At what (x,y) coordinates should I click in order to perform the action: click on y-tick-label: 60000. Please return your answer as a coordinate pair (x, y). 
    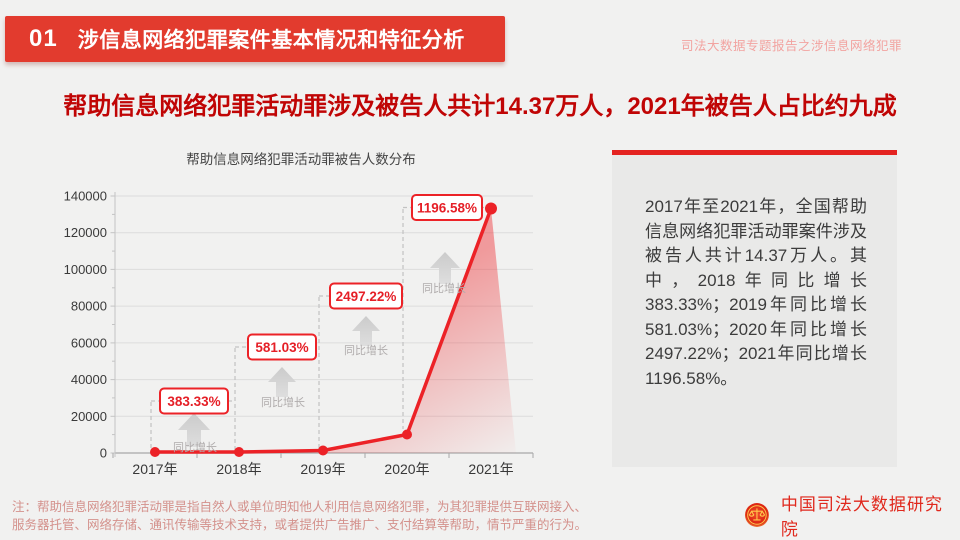
    Looking at the image, I should click on (89, 342).